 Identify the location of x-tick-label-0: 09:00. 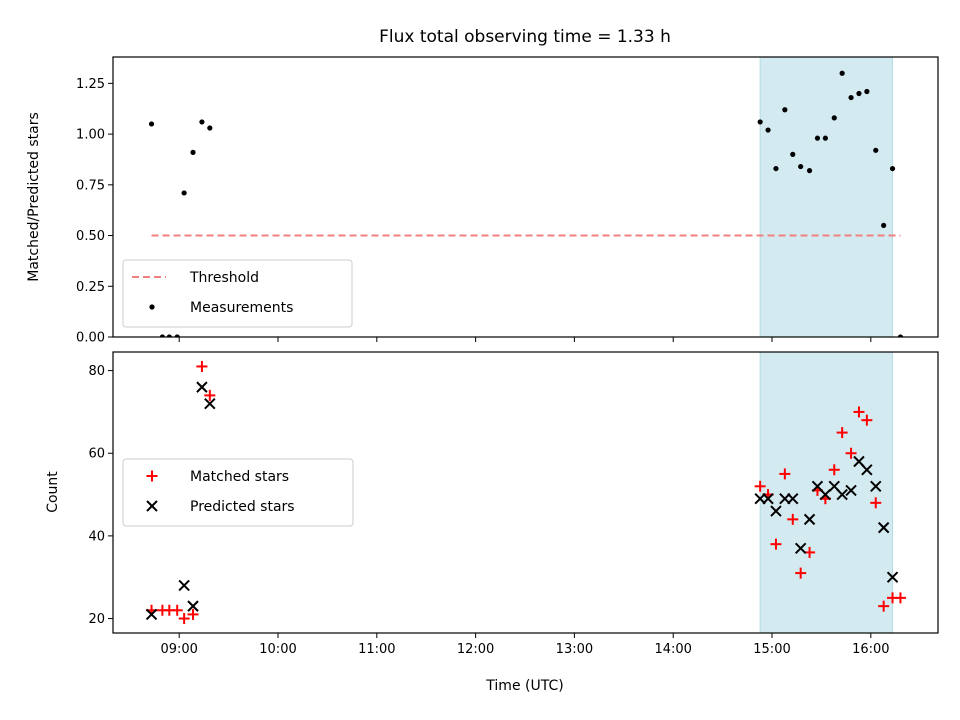
(178, 649).